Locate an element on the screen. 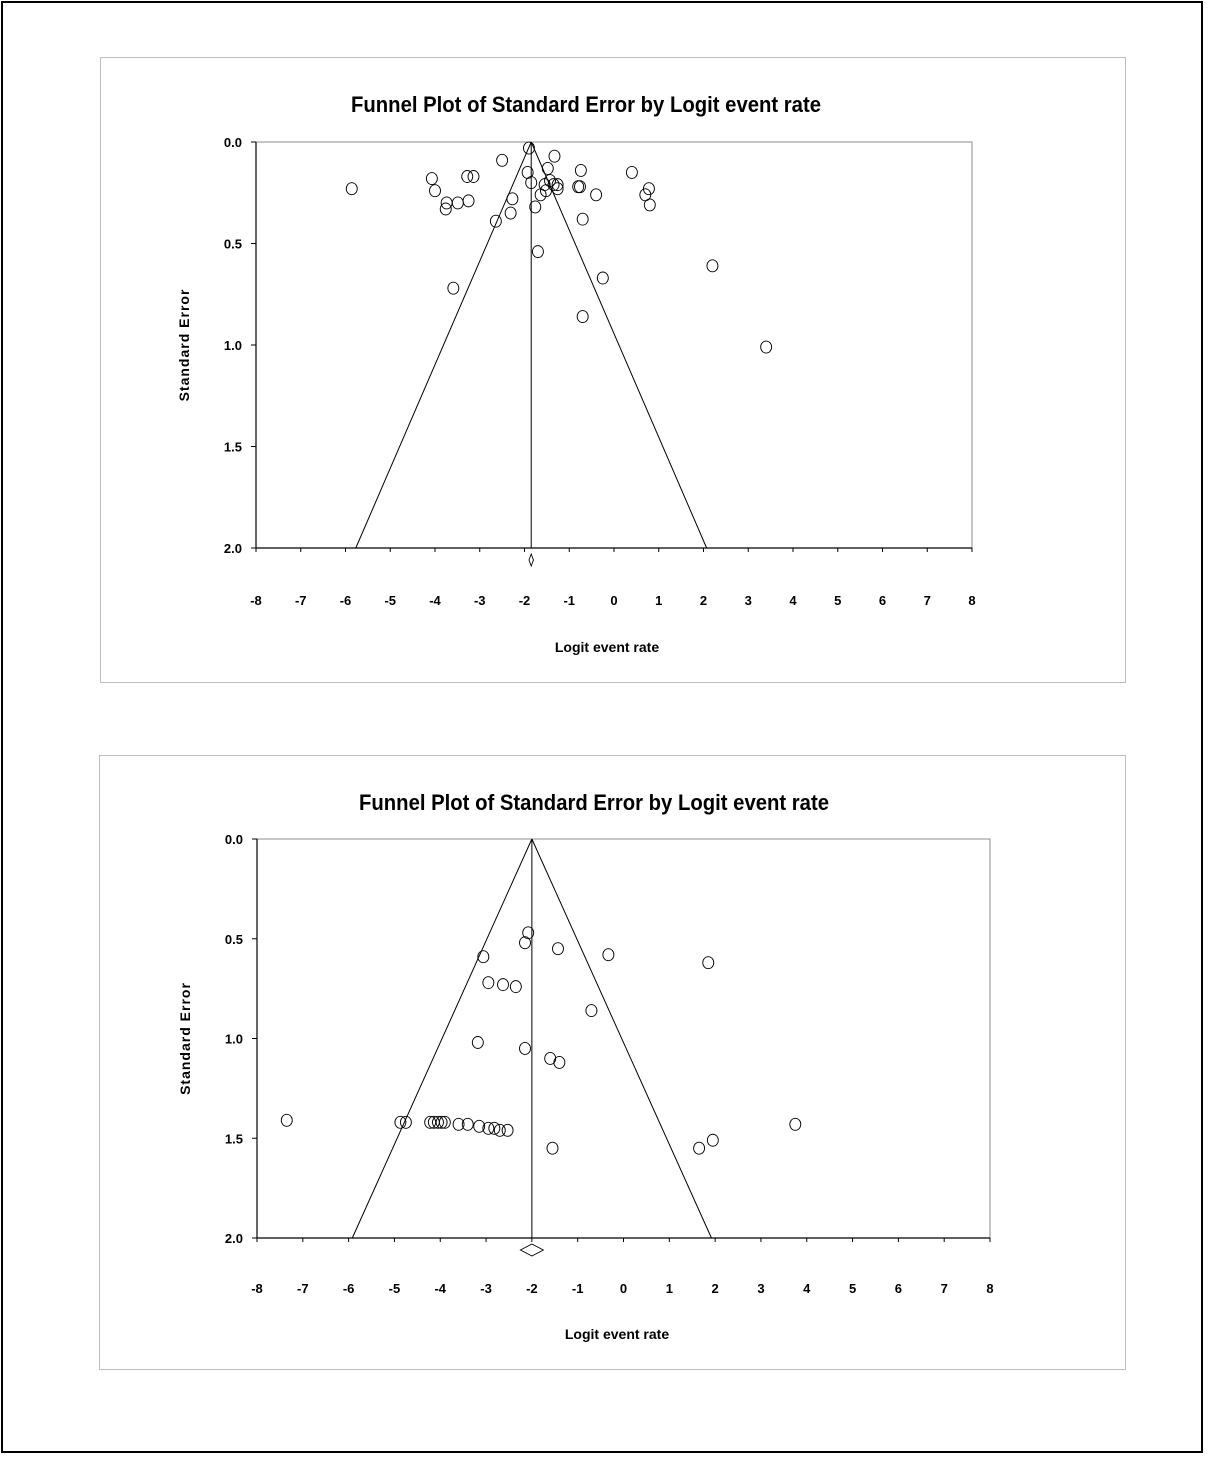  y-tick-label: 1.0 is located at coordinates (234, 1039).